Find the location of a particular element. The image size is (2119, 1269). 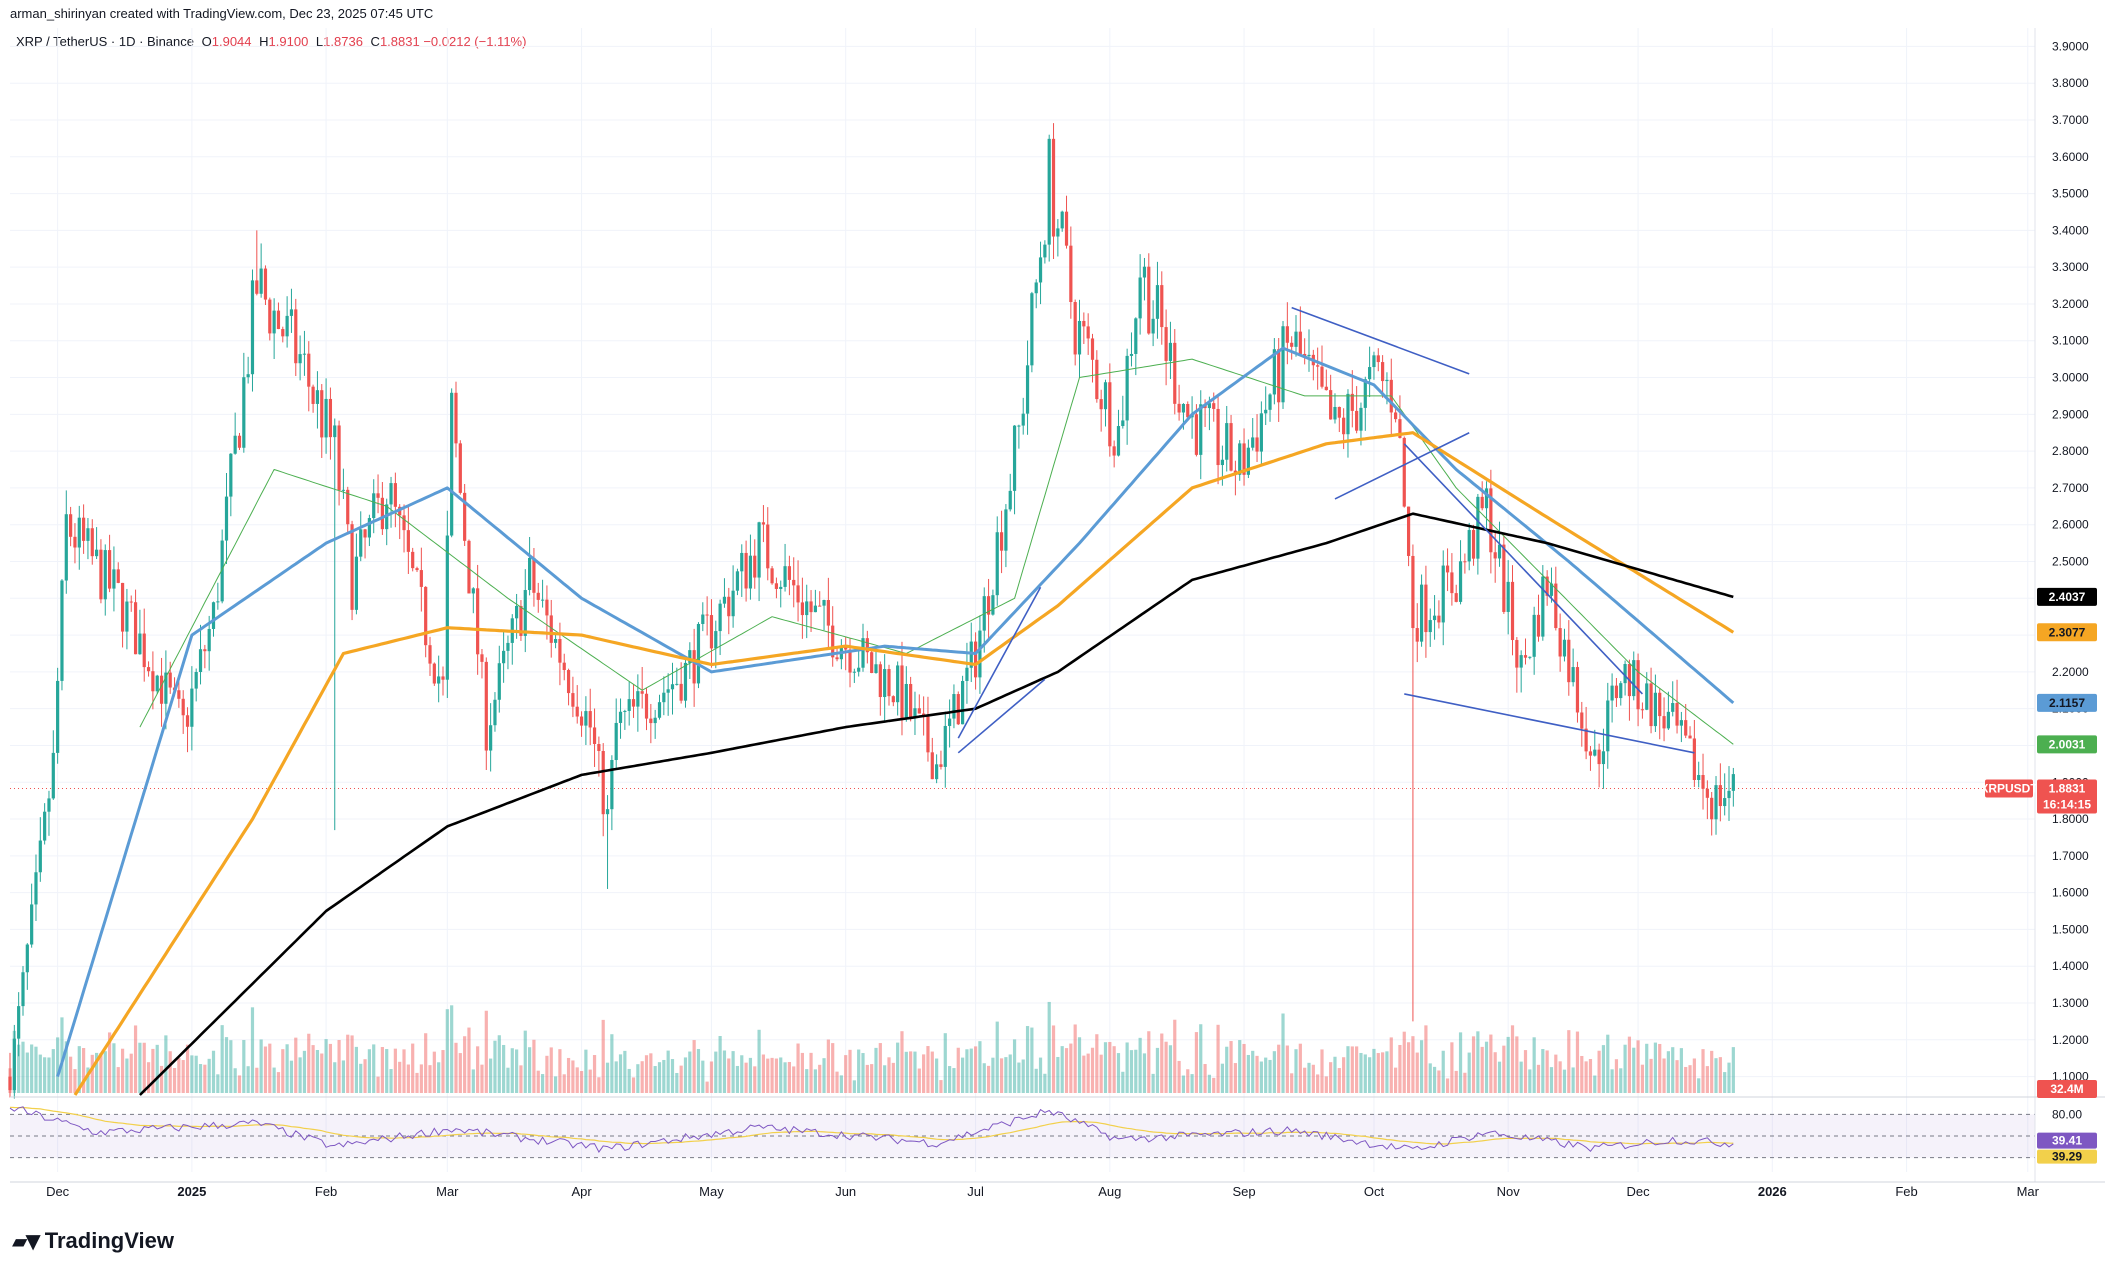

trendlines is located at coordinates (1326, 530).